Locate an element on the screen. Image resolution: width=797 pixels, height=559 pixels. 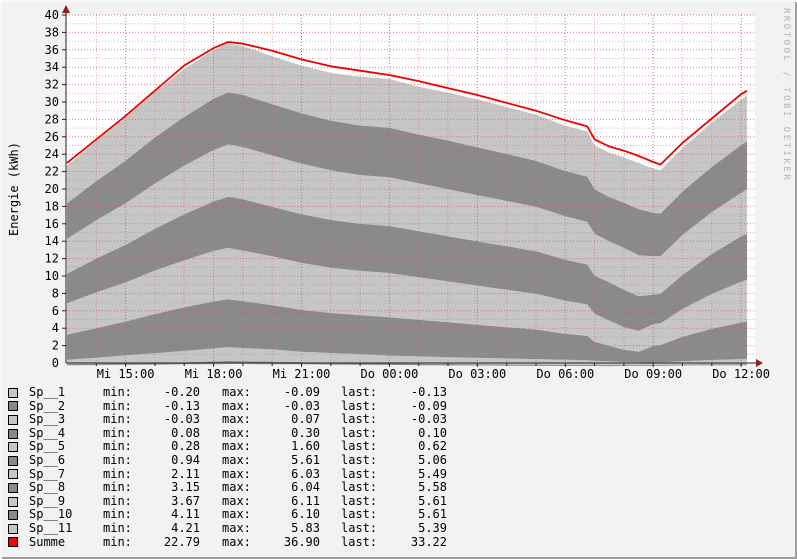
legend-min-value: 0.08 is located at coordinates (185, 432).